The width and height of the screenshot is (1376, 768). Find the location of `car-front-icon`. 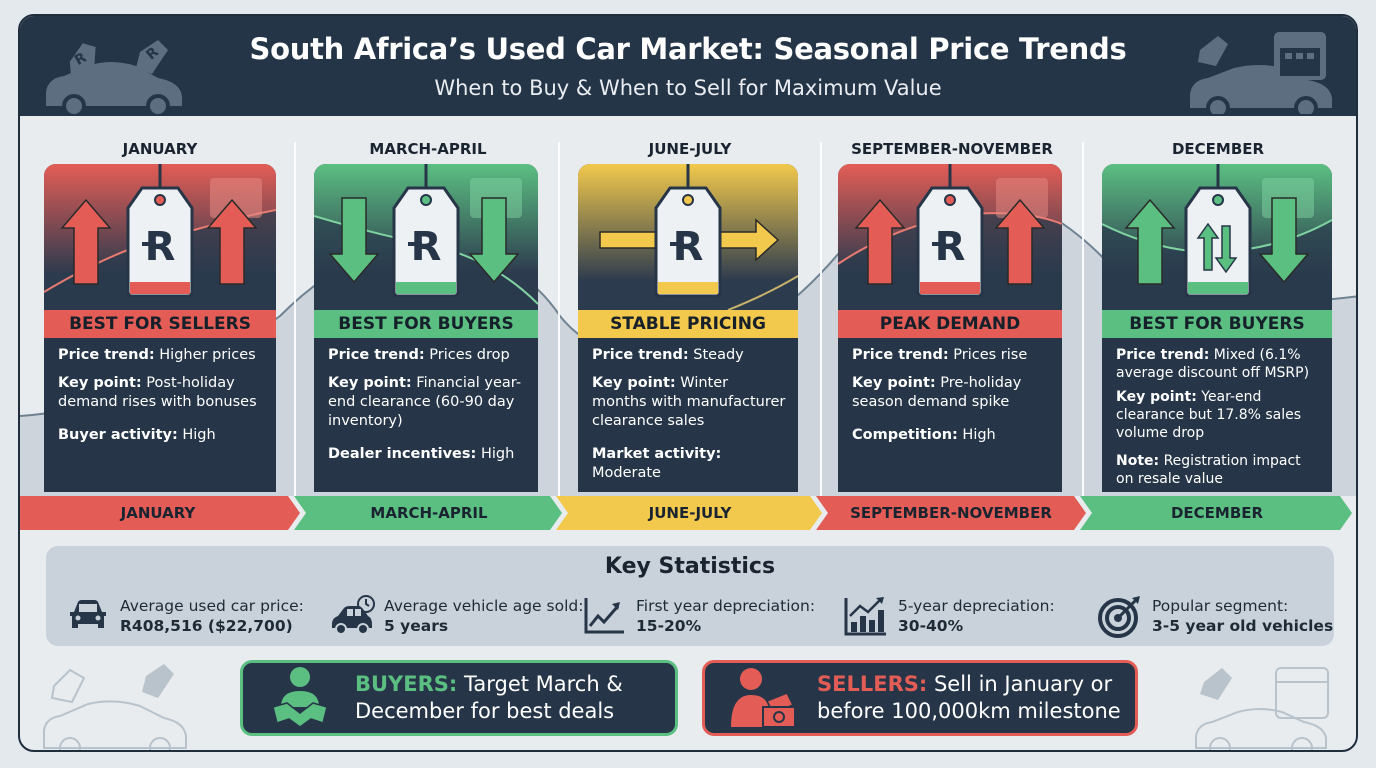

car-front-icon is located at coordinates (88, 614).